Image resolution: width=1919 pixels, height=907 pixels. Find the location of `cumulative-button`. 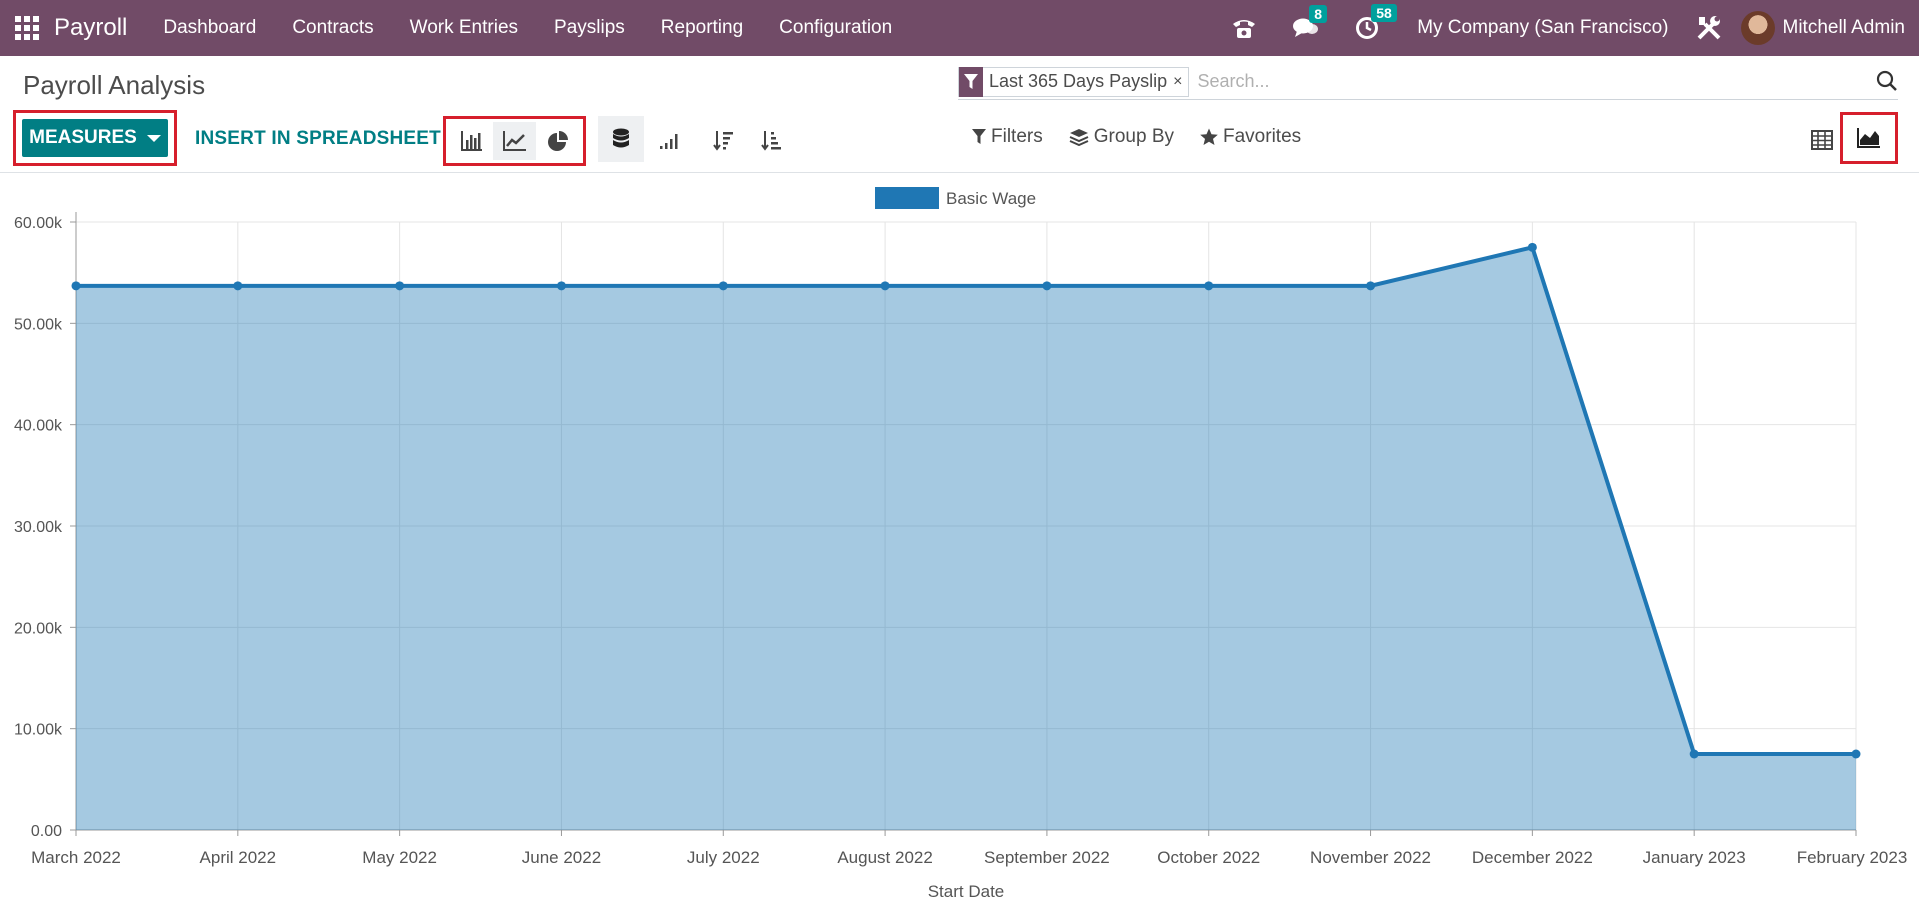

cumulative-button is located at coordinates (670, 140).